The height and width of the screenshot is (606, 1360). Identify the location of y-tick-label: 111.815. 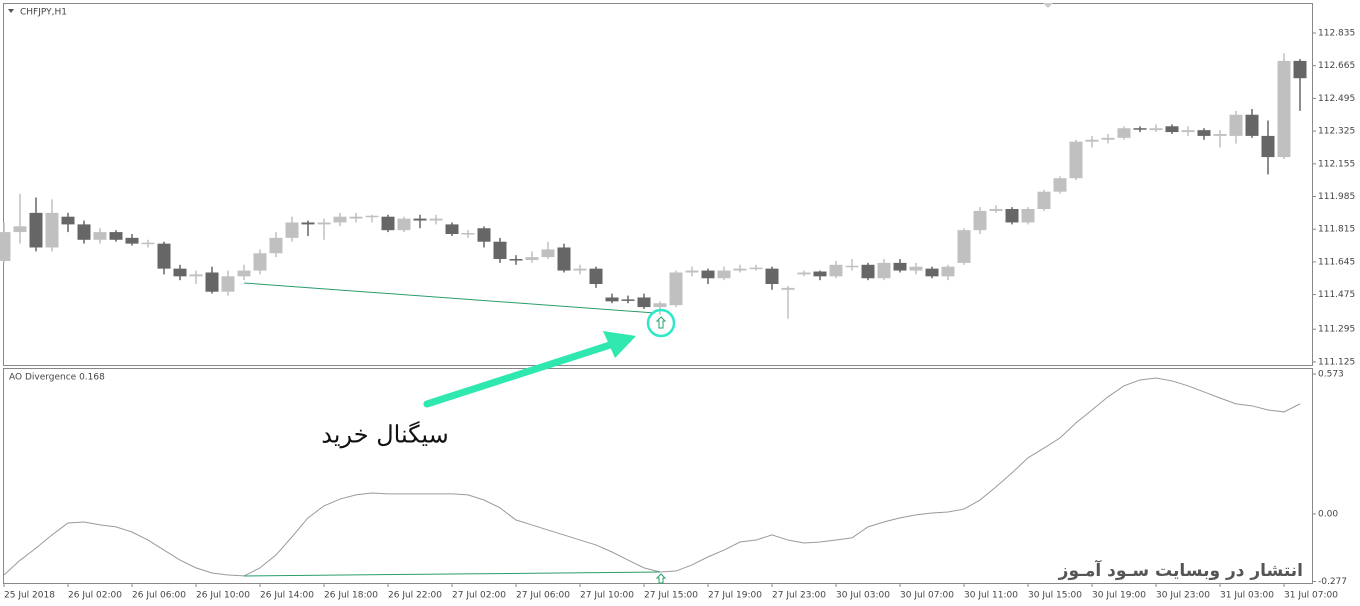
(1336, 230).